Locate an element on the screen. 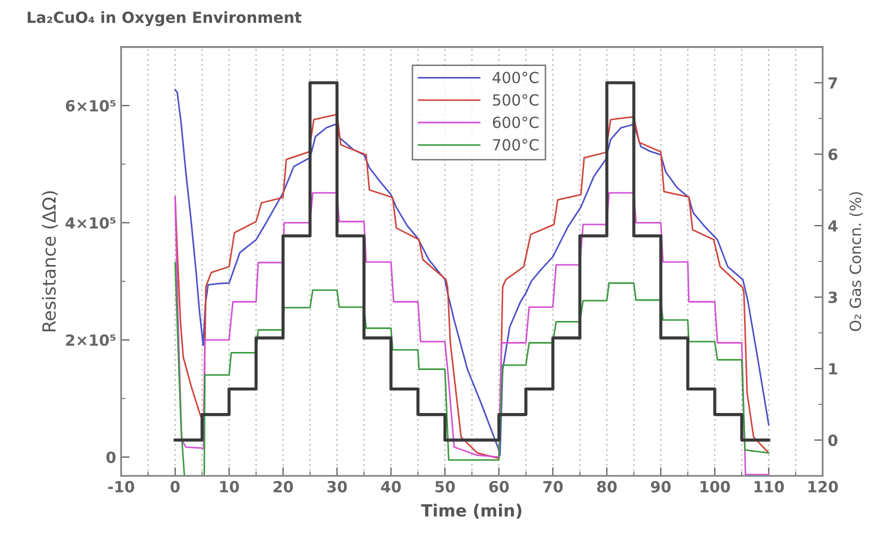 The width and height of the screenshot is (878, 534). y2-tick-label: 4 is located at coordinates (833, 226).